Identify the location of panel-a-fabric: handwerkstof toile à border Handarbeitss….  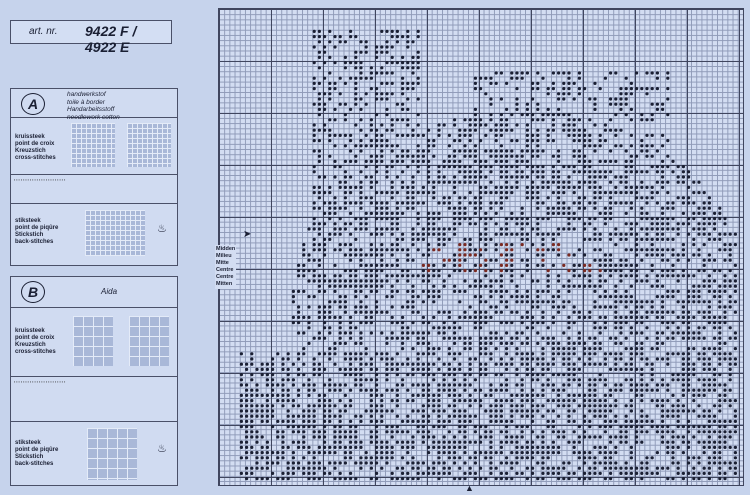
(93, 106).